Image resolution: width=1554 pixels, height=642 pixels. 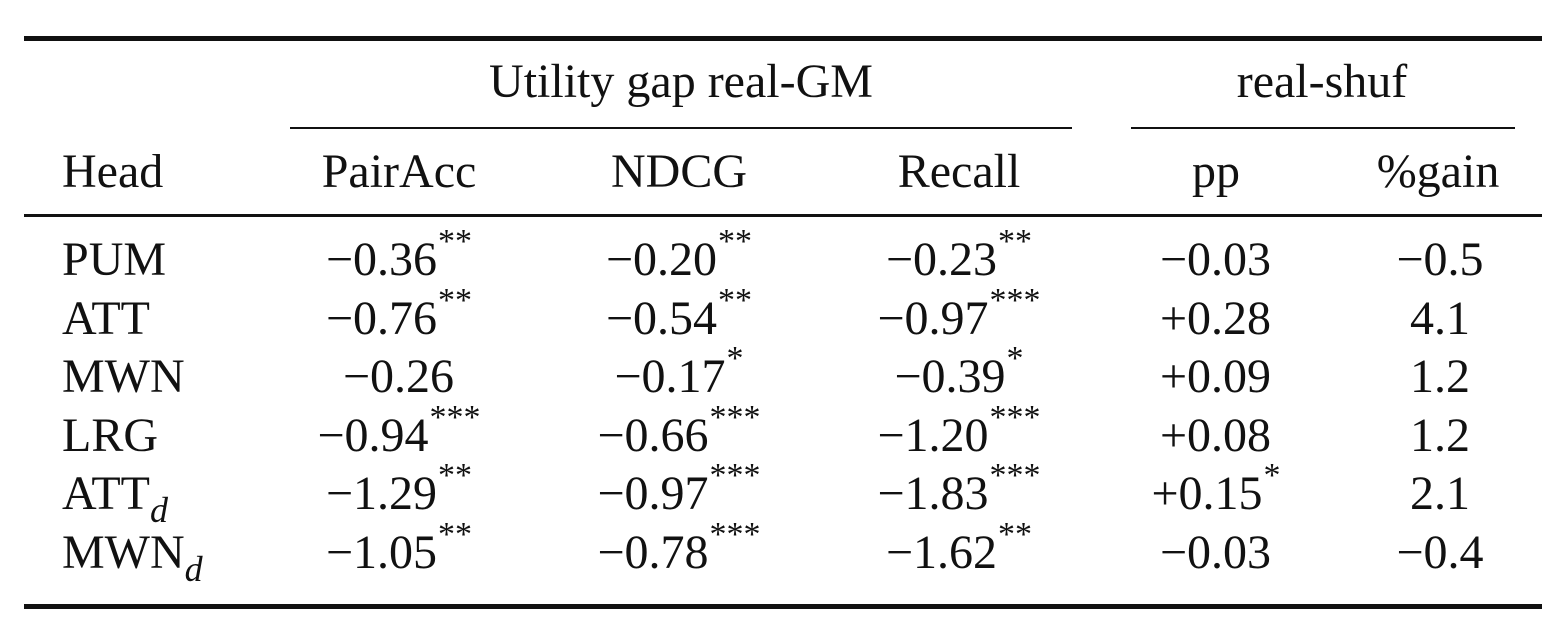 What do you see at coordinates (381, 318) in the screenshot?
I see `pairacc-value: −0.76` at bounding box center [381, 318].